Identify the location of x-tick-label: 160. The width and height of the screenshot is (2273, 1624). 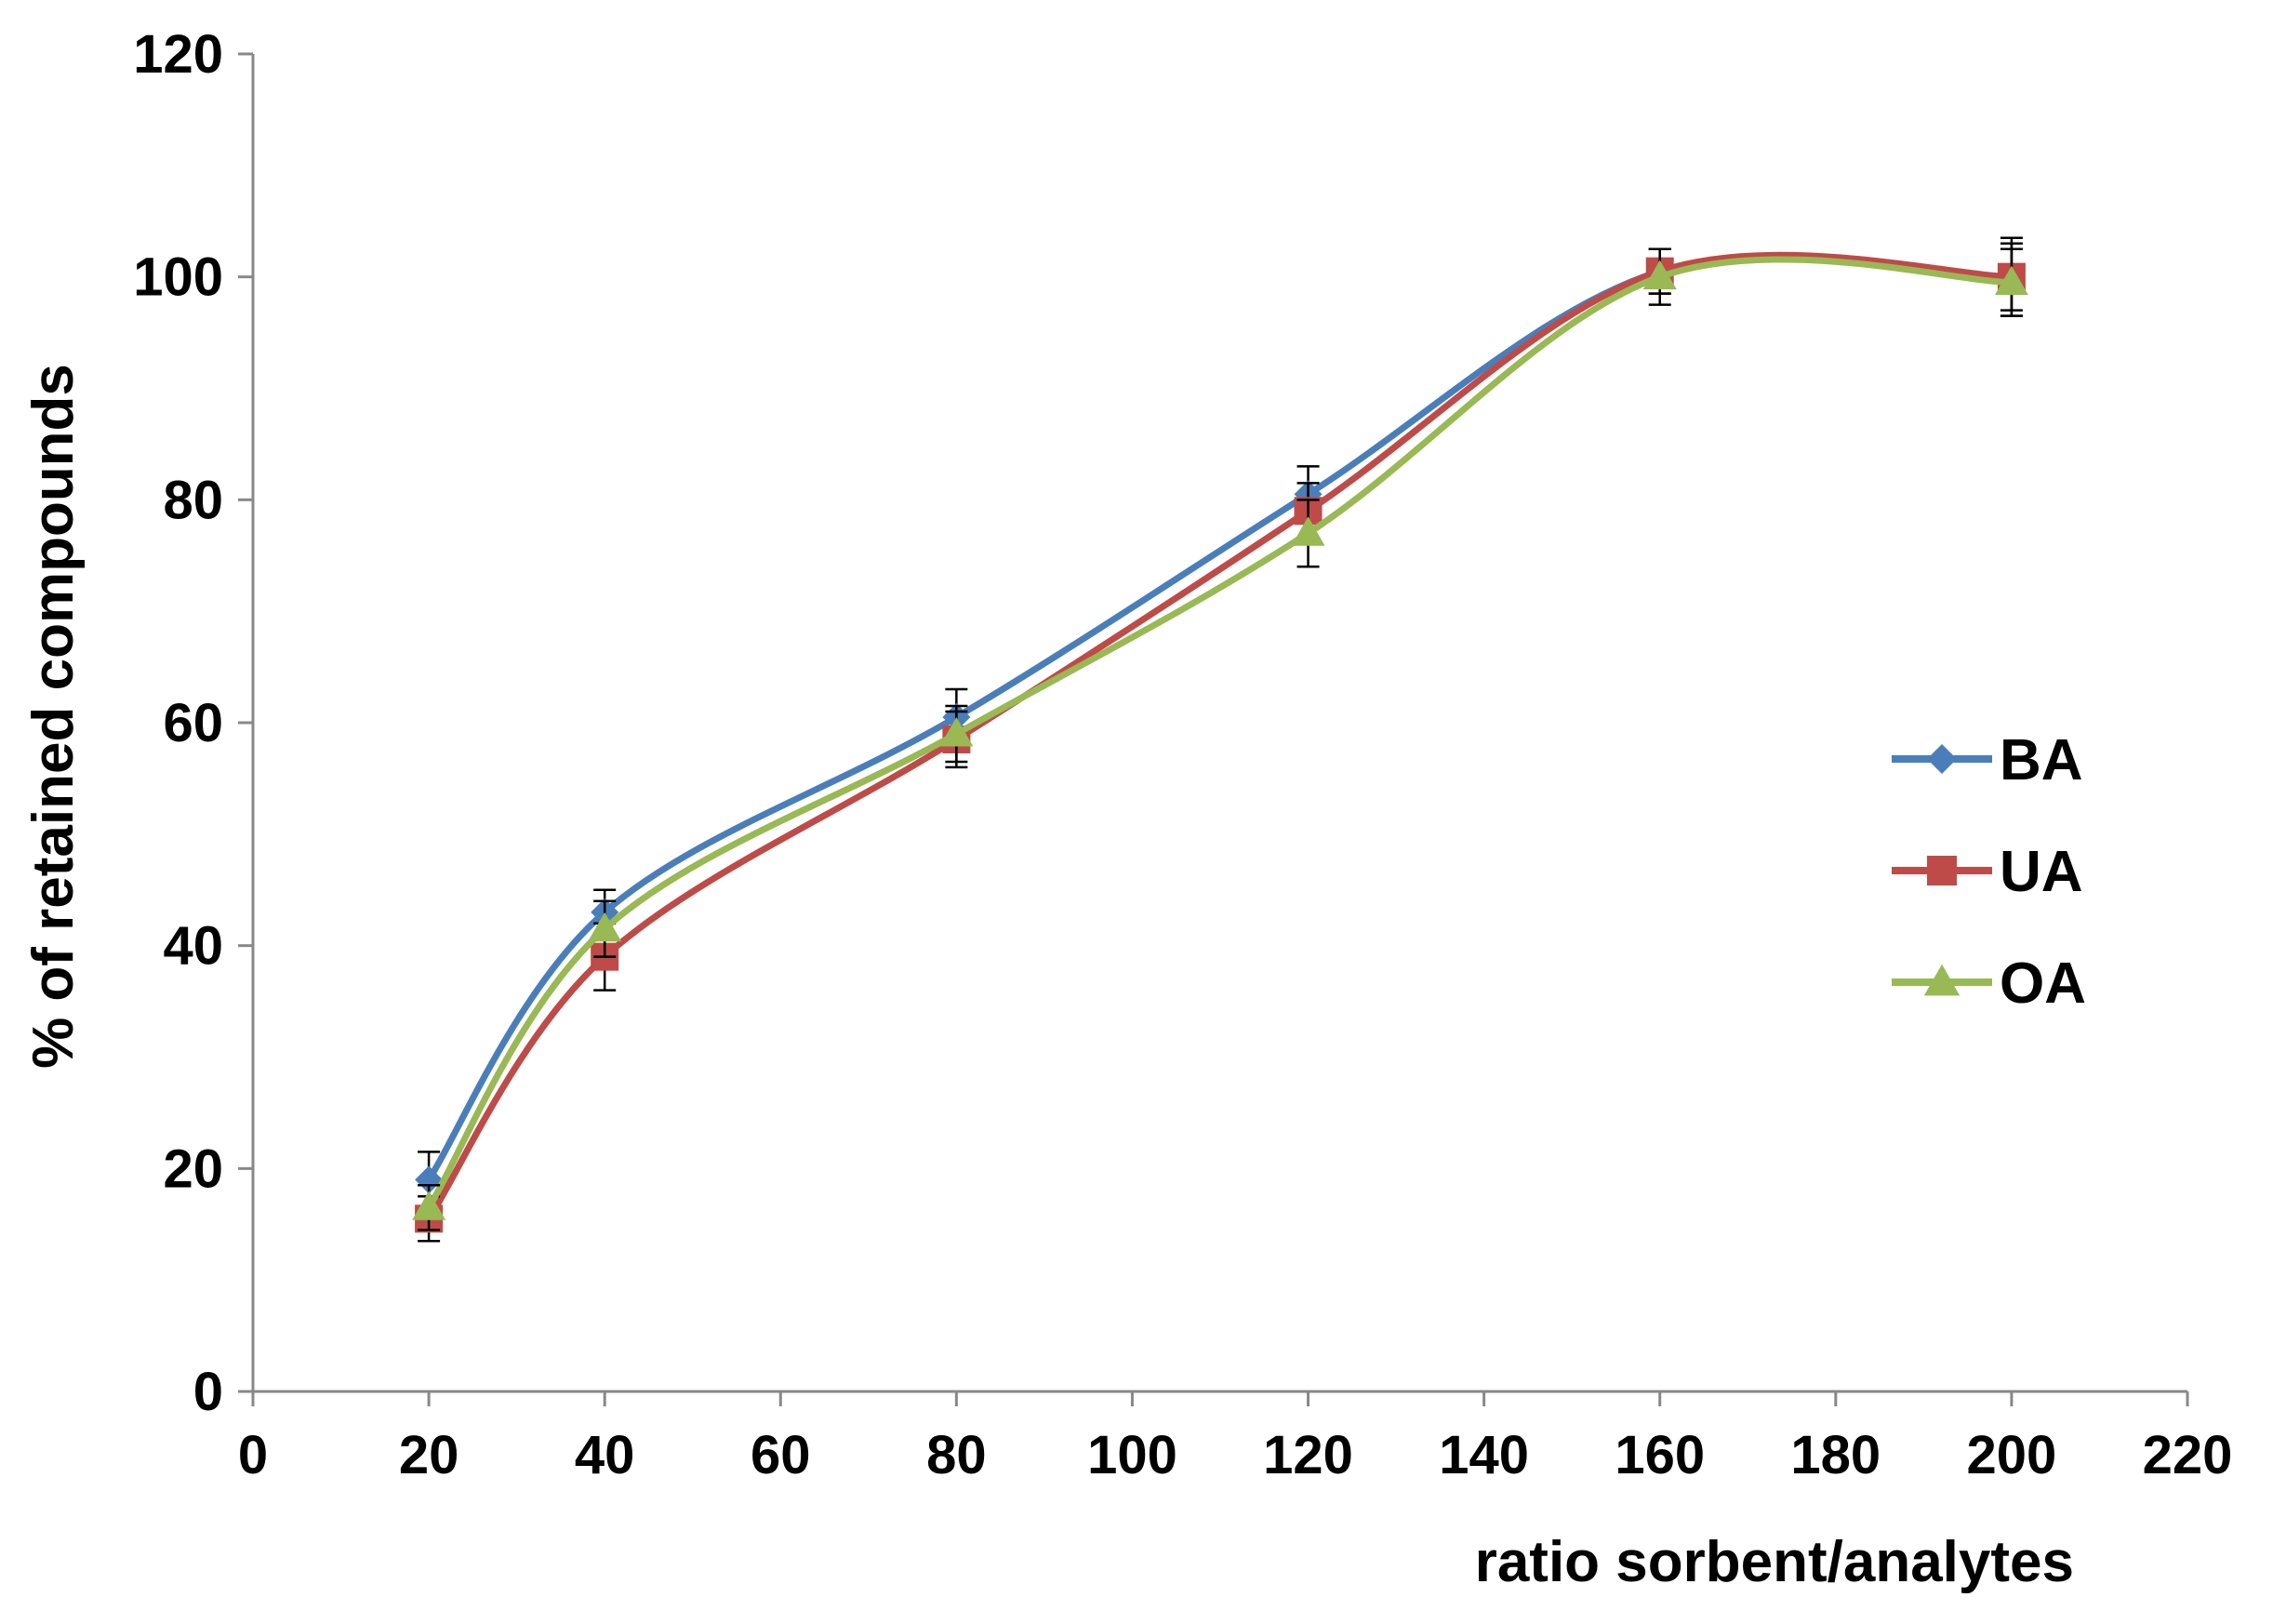
(1660, 1455).